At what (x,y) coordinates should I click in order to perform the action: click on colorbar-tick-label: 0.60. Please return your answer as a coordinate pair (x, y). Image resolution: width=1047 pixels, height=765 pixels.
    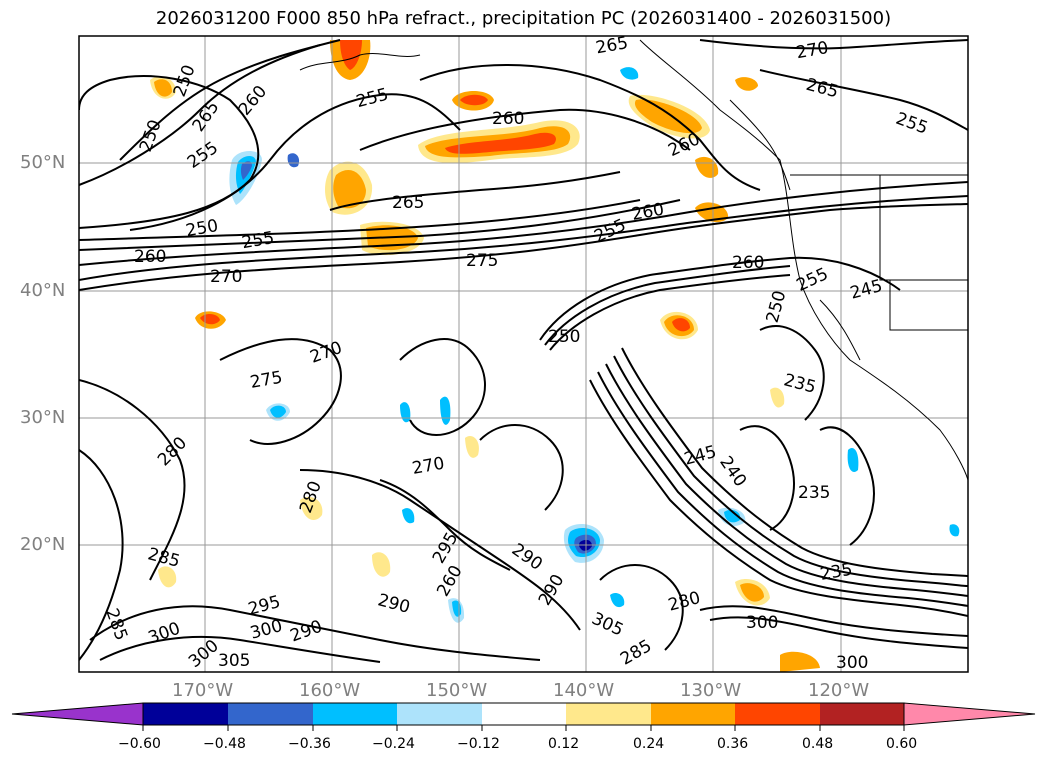
    Looking at the image, I should click on (902, 744).